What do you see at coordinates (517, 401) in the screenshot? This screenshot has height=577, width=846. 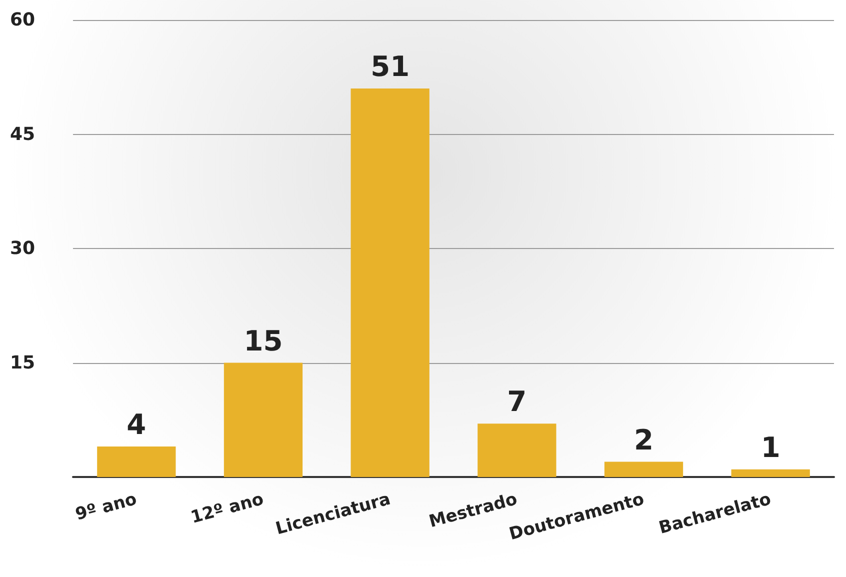 I see `data-label: 7` at bounding box center [517, 401].